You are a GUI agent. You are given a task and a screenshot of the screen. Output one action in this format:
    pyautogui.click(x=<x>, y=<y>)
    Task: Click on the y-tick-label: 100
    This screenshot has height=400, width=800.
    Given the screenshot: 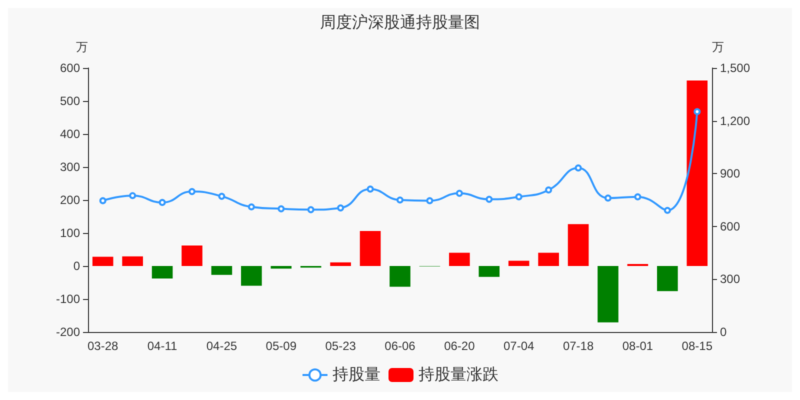 What is the action you would take?
    pyautogui.click(x=70, y=233)
    